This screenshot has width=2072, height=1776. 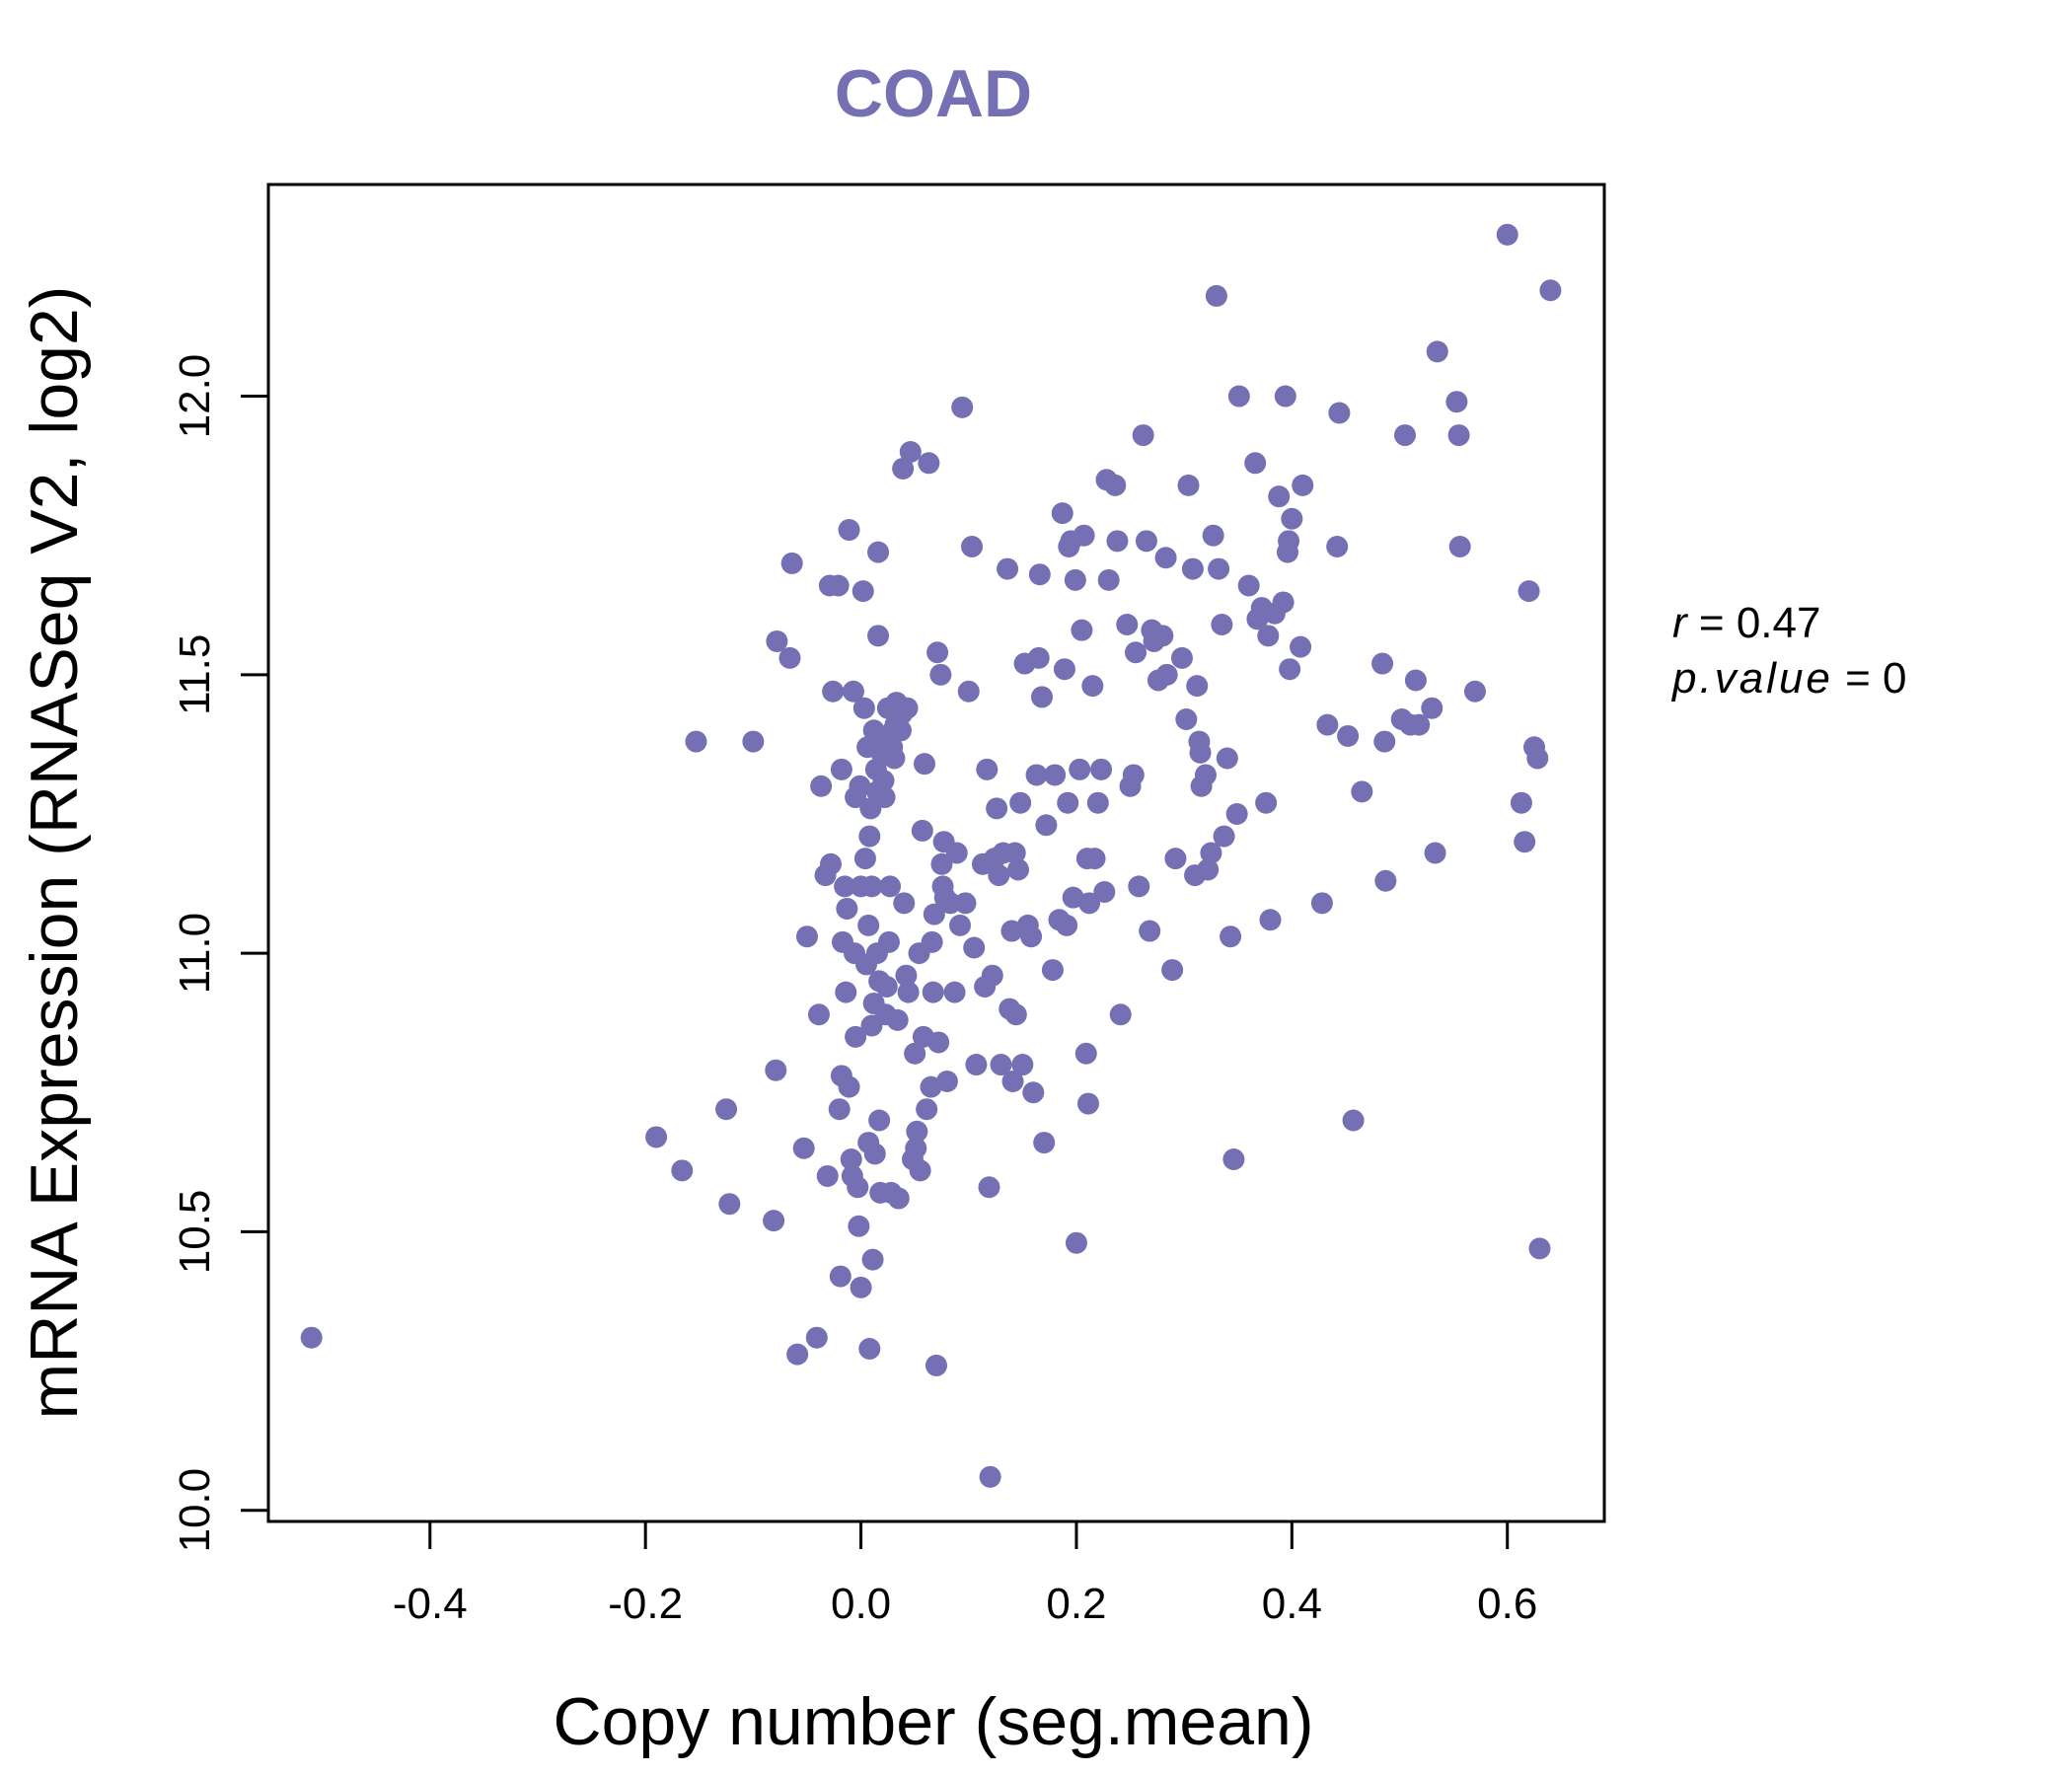 What do you see at coordinates (1681, 623) in the screenshot?
I see `r-label: r` at bounding box center [1681, 623].